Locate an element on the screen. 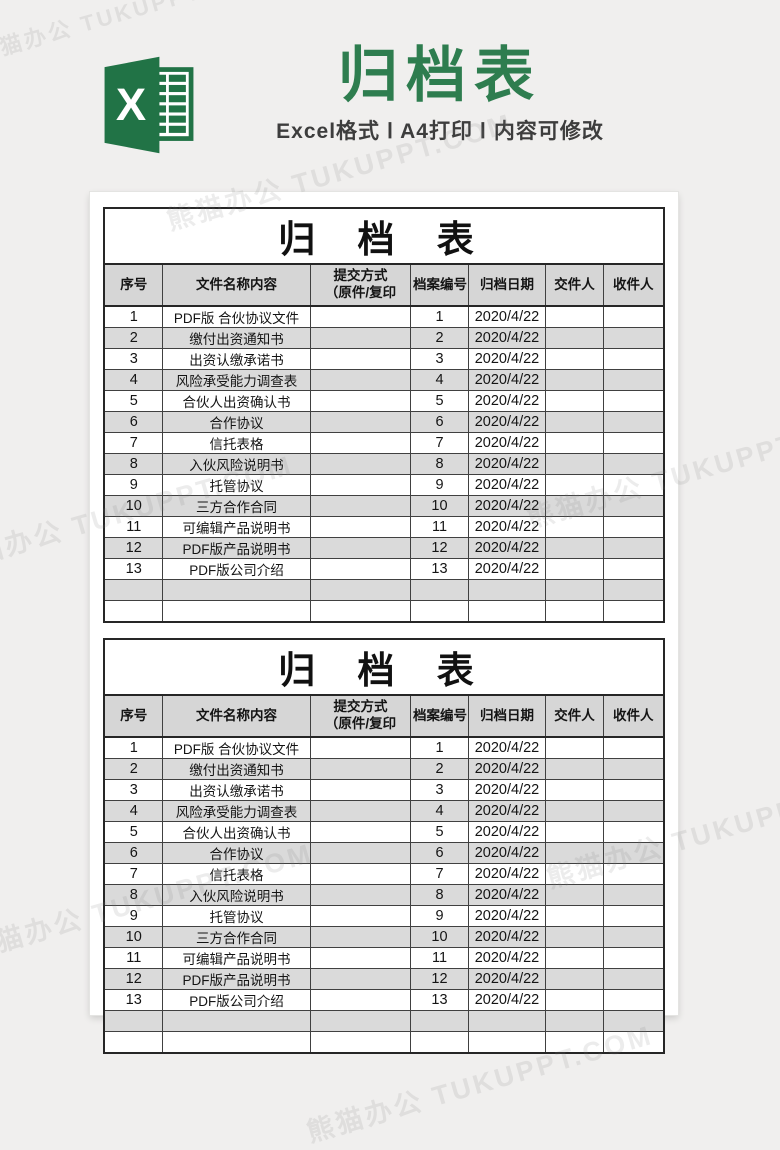 The height and width of the screenshot is (1150, 780). excel-x-letter: X is located at coordinates (131, 104).